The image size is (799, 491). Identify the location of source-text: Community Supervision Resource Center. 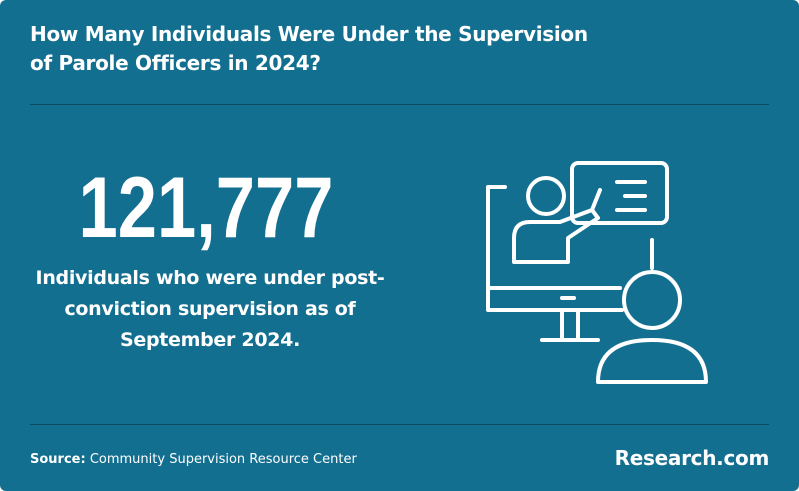
(223, 459).